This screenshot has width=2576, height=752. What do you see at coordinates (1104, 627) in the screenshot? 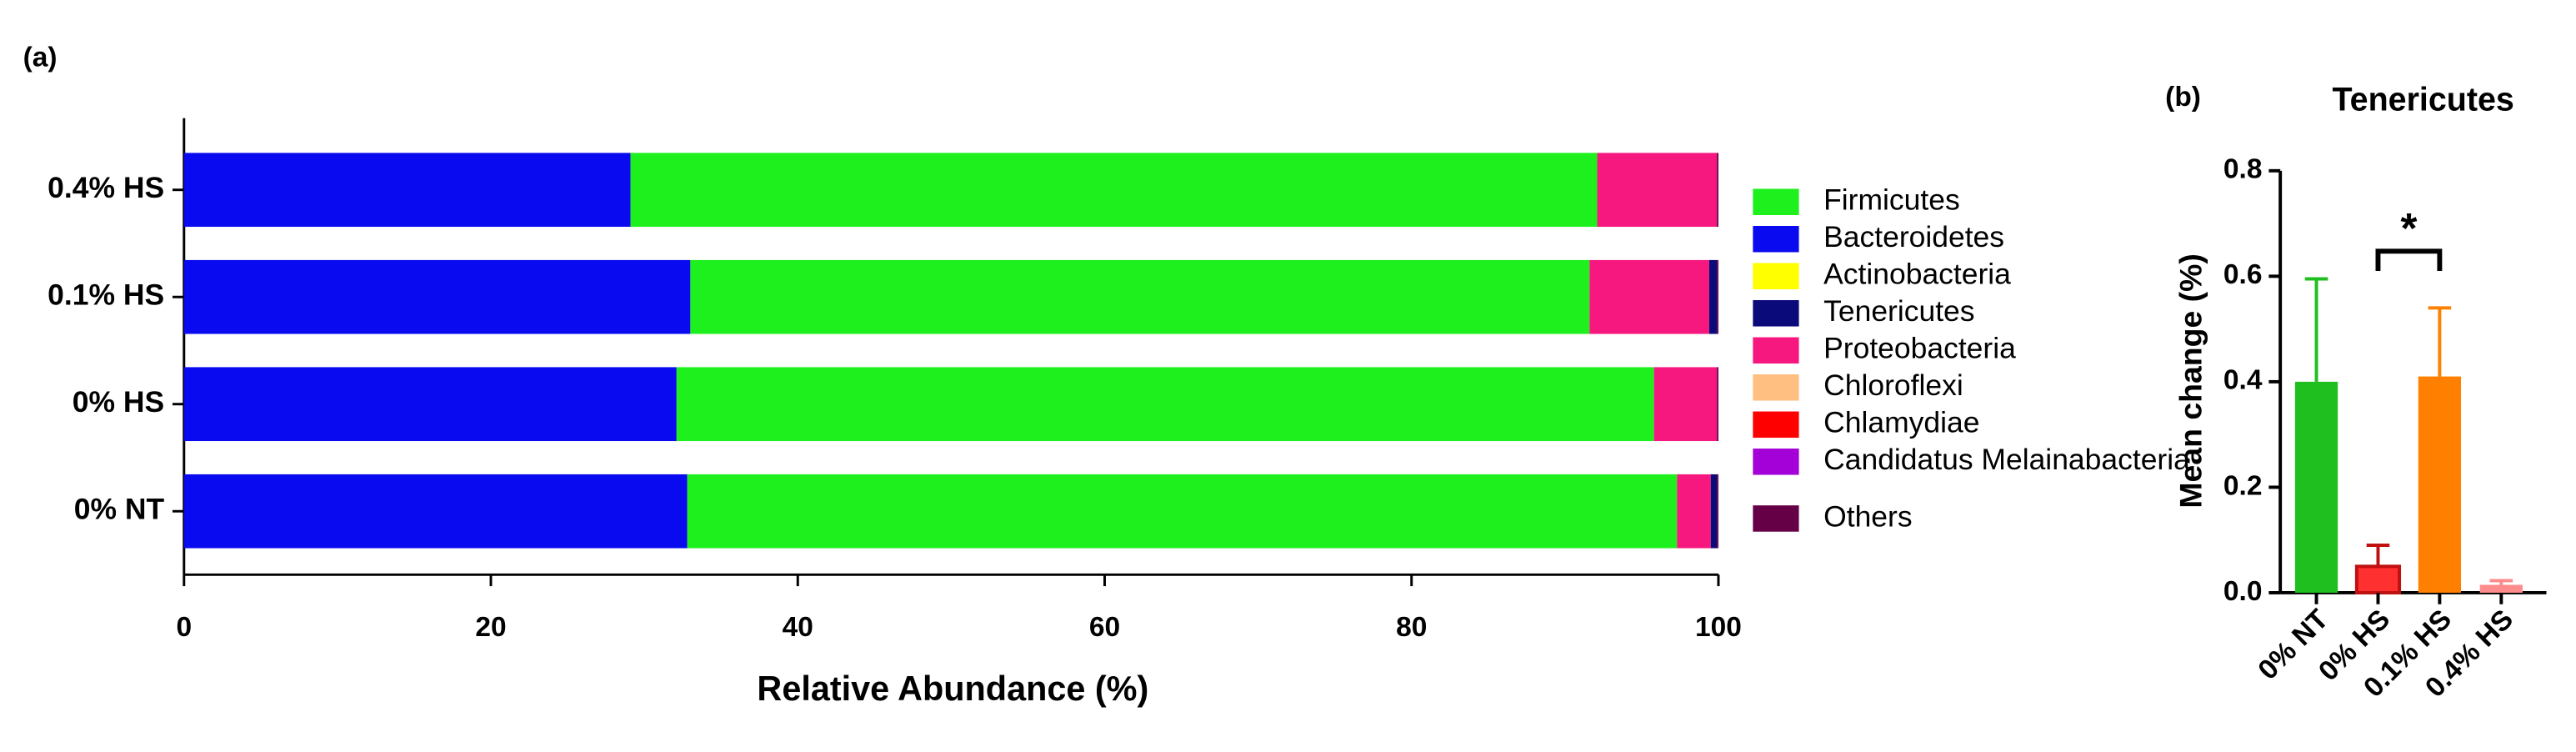
I see `x-tick-label: 60` at bounding box center [1104, 627].